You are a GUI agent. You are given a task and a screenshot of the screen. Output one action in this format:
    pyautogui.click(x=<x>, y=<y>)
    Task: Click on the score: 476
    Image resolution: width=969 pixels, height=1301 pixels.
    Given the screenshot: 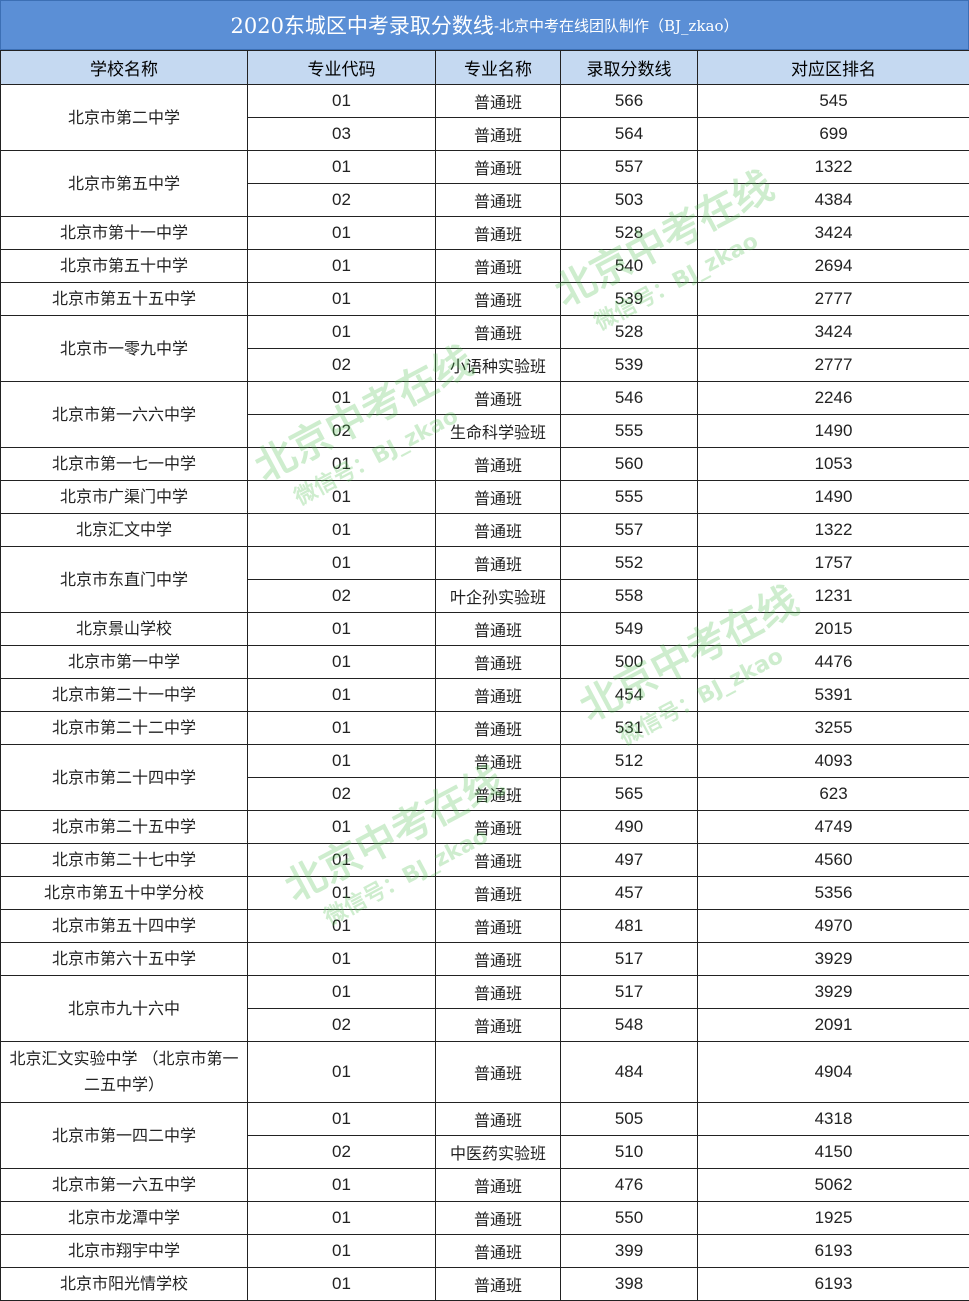 What is the action you would take?
    pyautogui.click(x=629, y=1185)
    